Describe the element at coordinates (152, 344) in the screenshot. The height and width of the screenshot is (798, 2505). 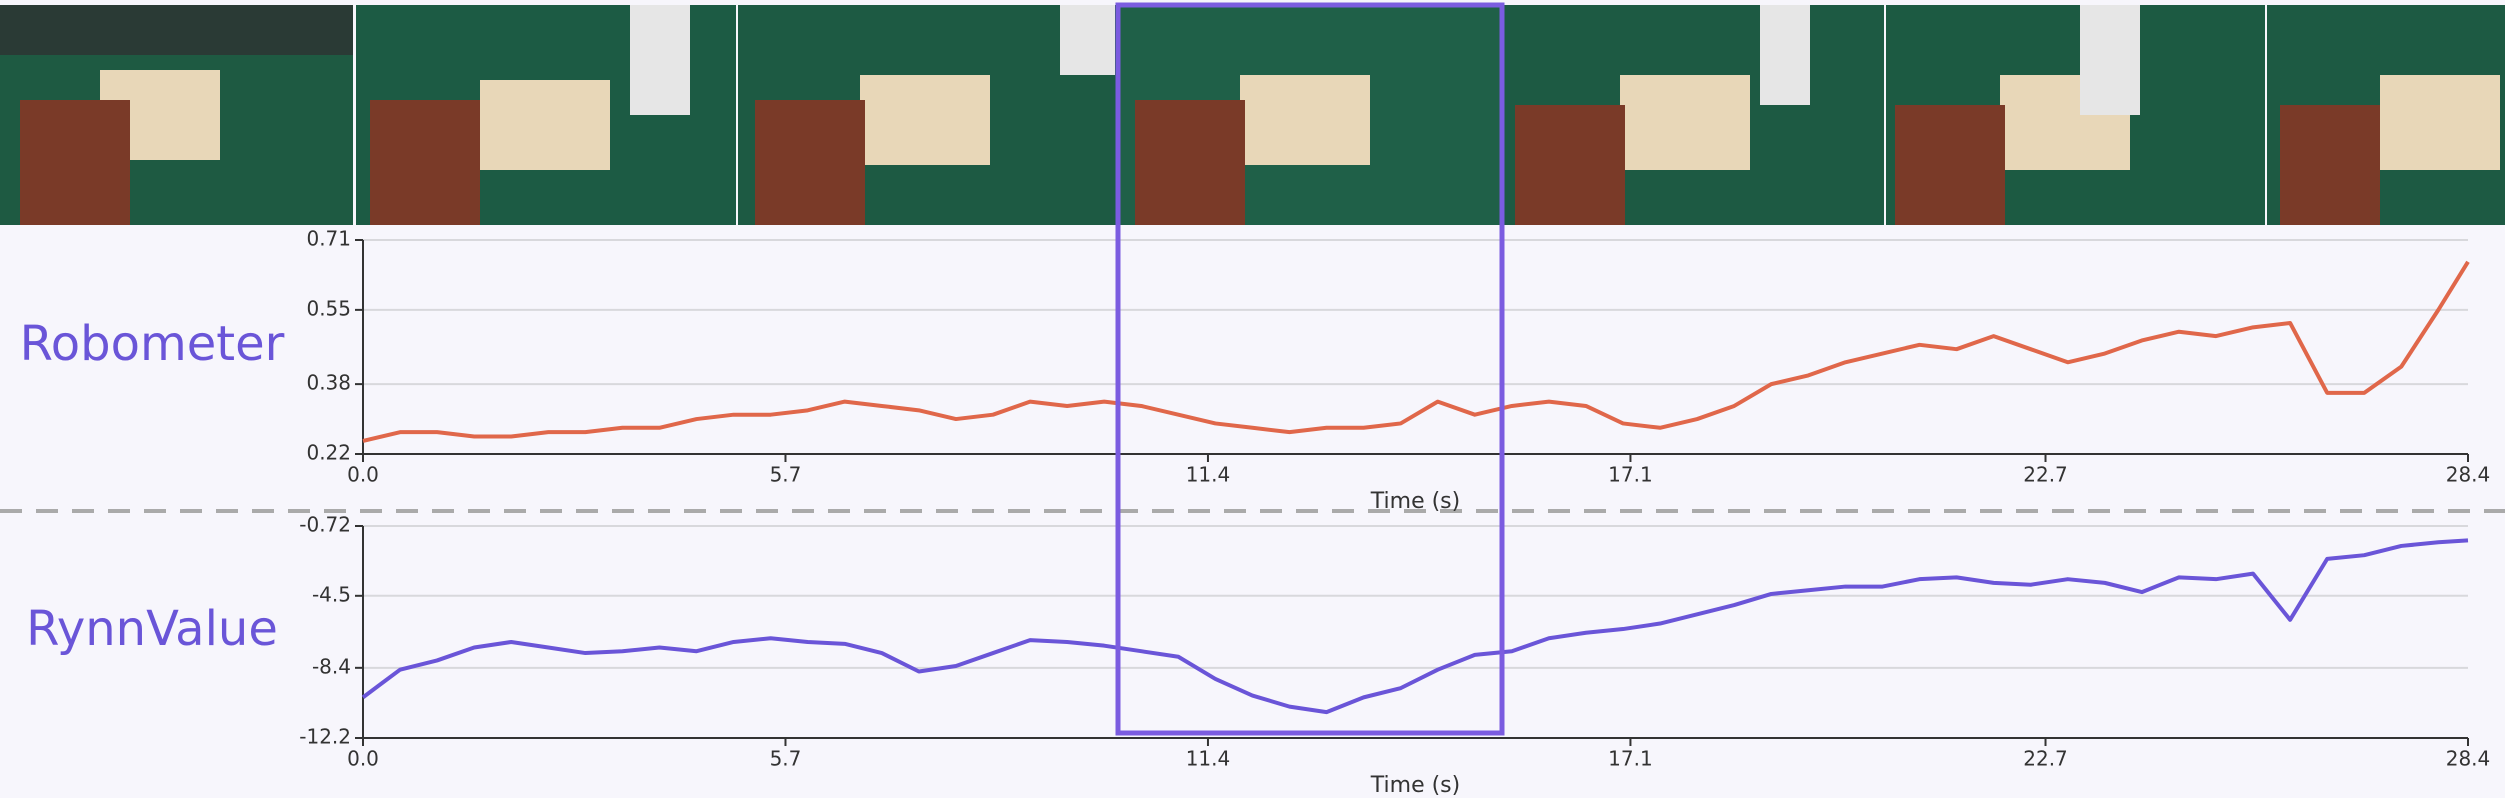
I see `y-axis-label: Robometer` at that location.